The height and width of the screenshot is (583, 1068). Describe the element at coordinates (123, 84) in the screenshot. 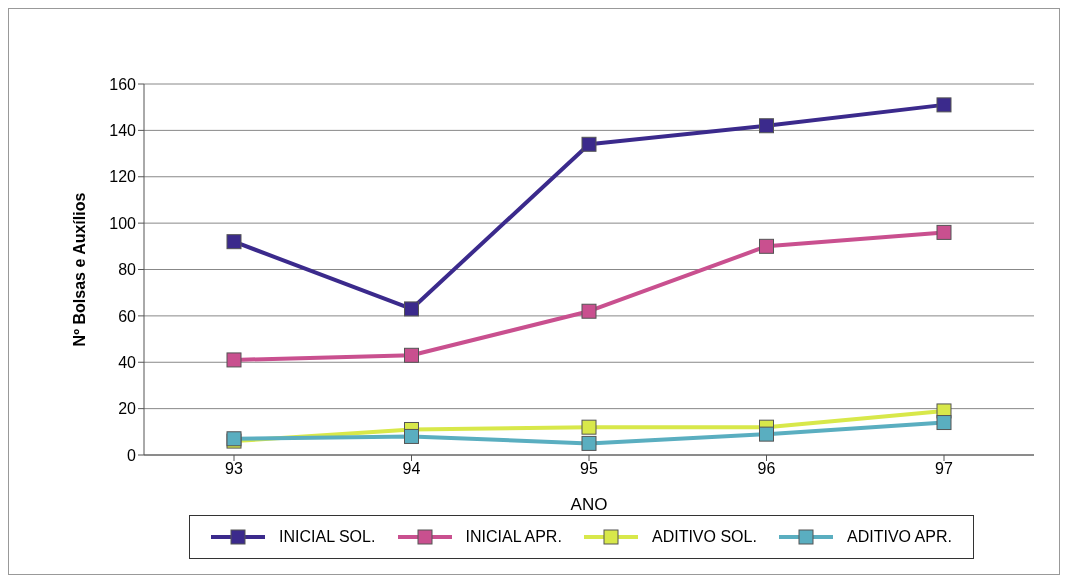

I see `y-tick-label: 160` at that location.